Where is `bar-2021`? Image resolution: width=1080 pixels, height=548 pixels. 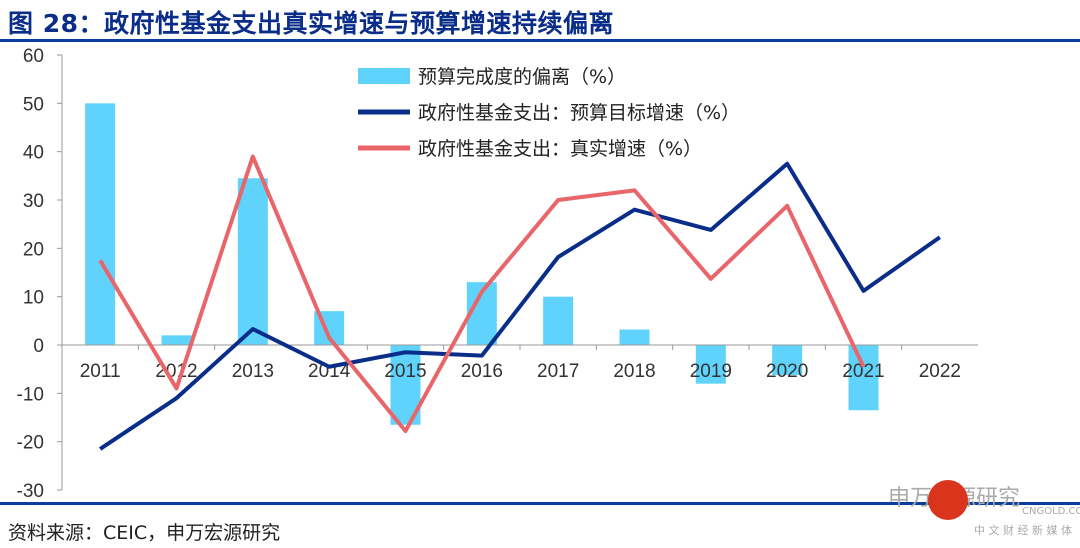 bar-2021 is located at coordinates (863, 378).